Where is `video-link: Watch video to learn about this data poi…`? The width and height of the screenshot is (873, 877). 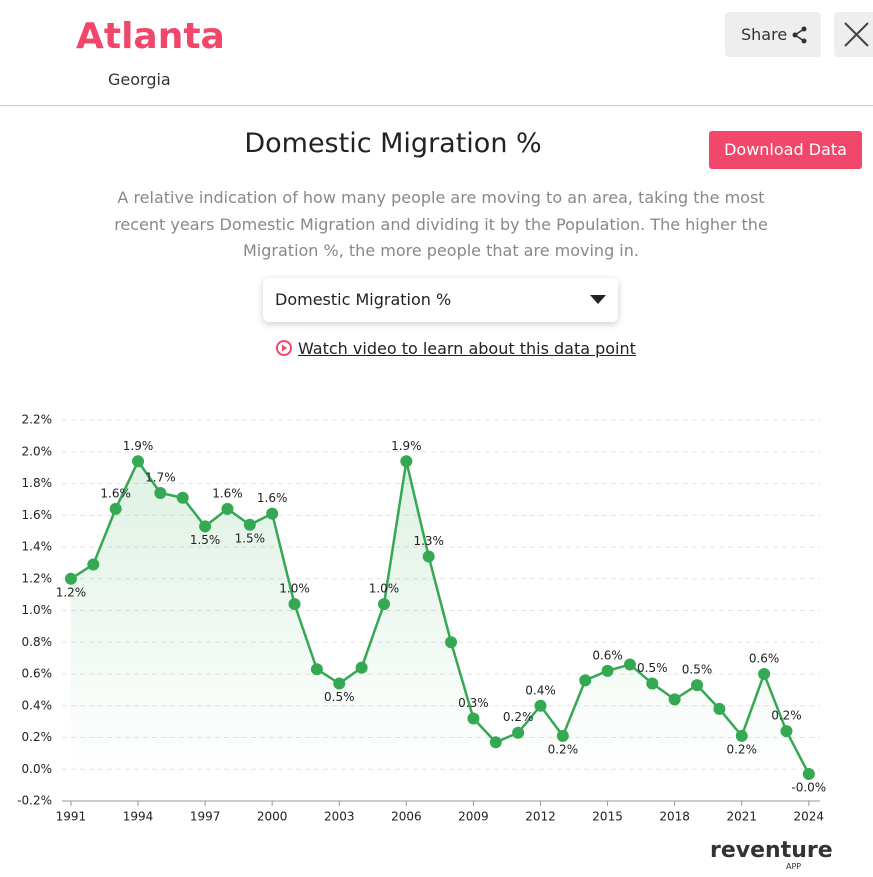
video-link: Watch video to learn about this data poi… is located at coordinates (456, 348).